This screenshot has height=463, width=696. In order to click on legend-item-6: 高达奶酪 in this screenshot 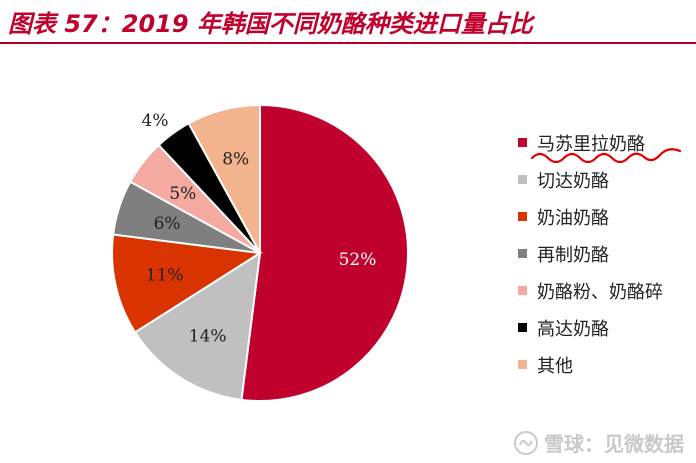, I will do `click(590, 327)`.